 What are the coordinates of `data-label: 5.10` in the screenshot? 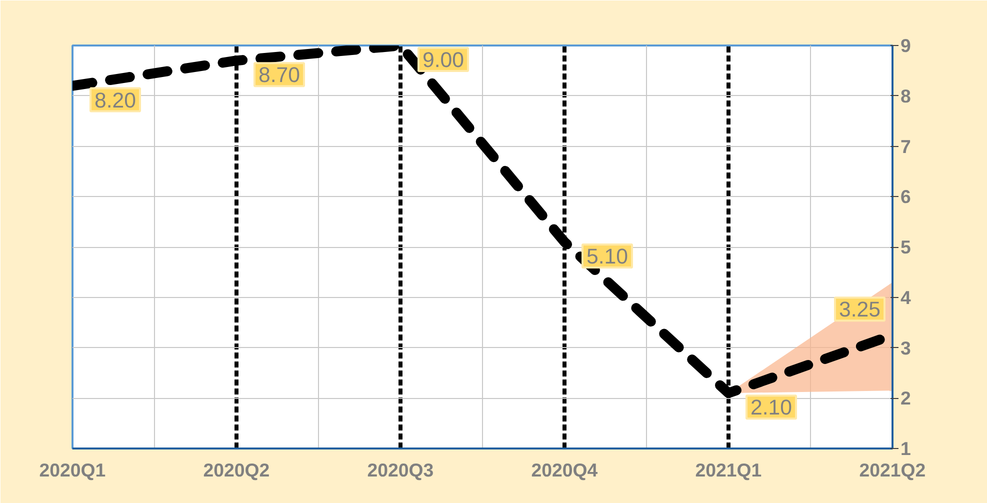 It's located at (607, 256).